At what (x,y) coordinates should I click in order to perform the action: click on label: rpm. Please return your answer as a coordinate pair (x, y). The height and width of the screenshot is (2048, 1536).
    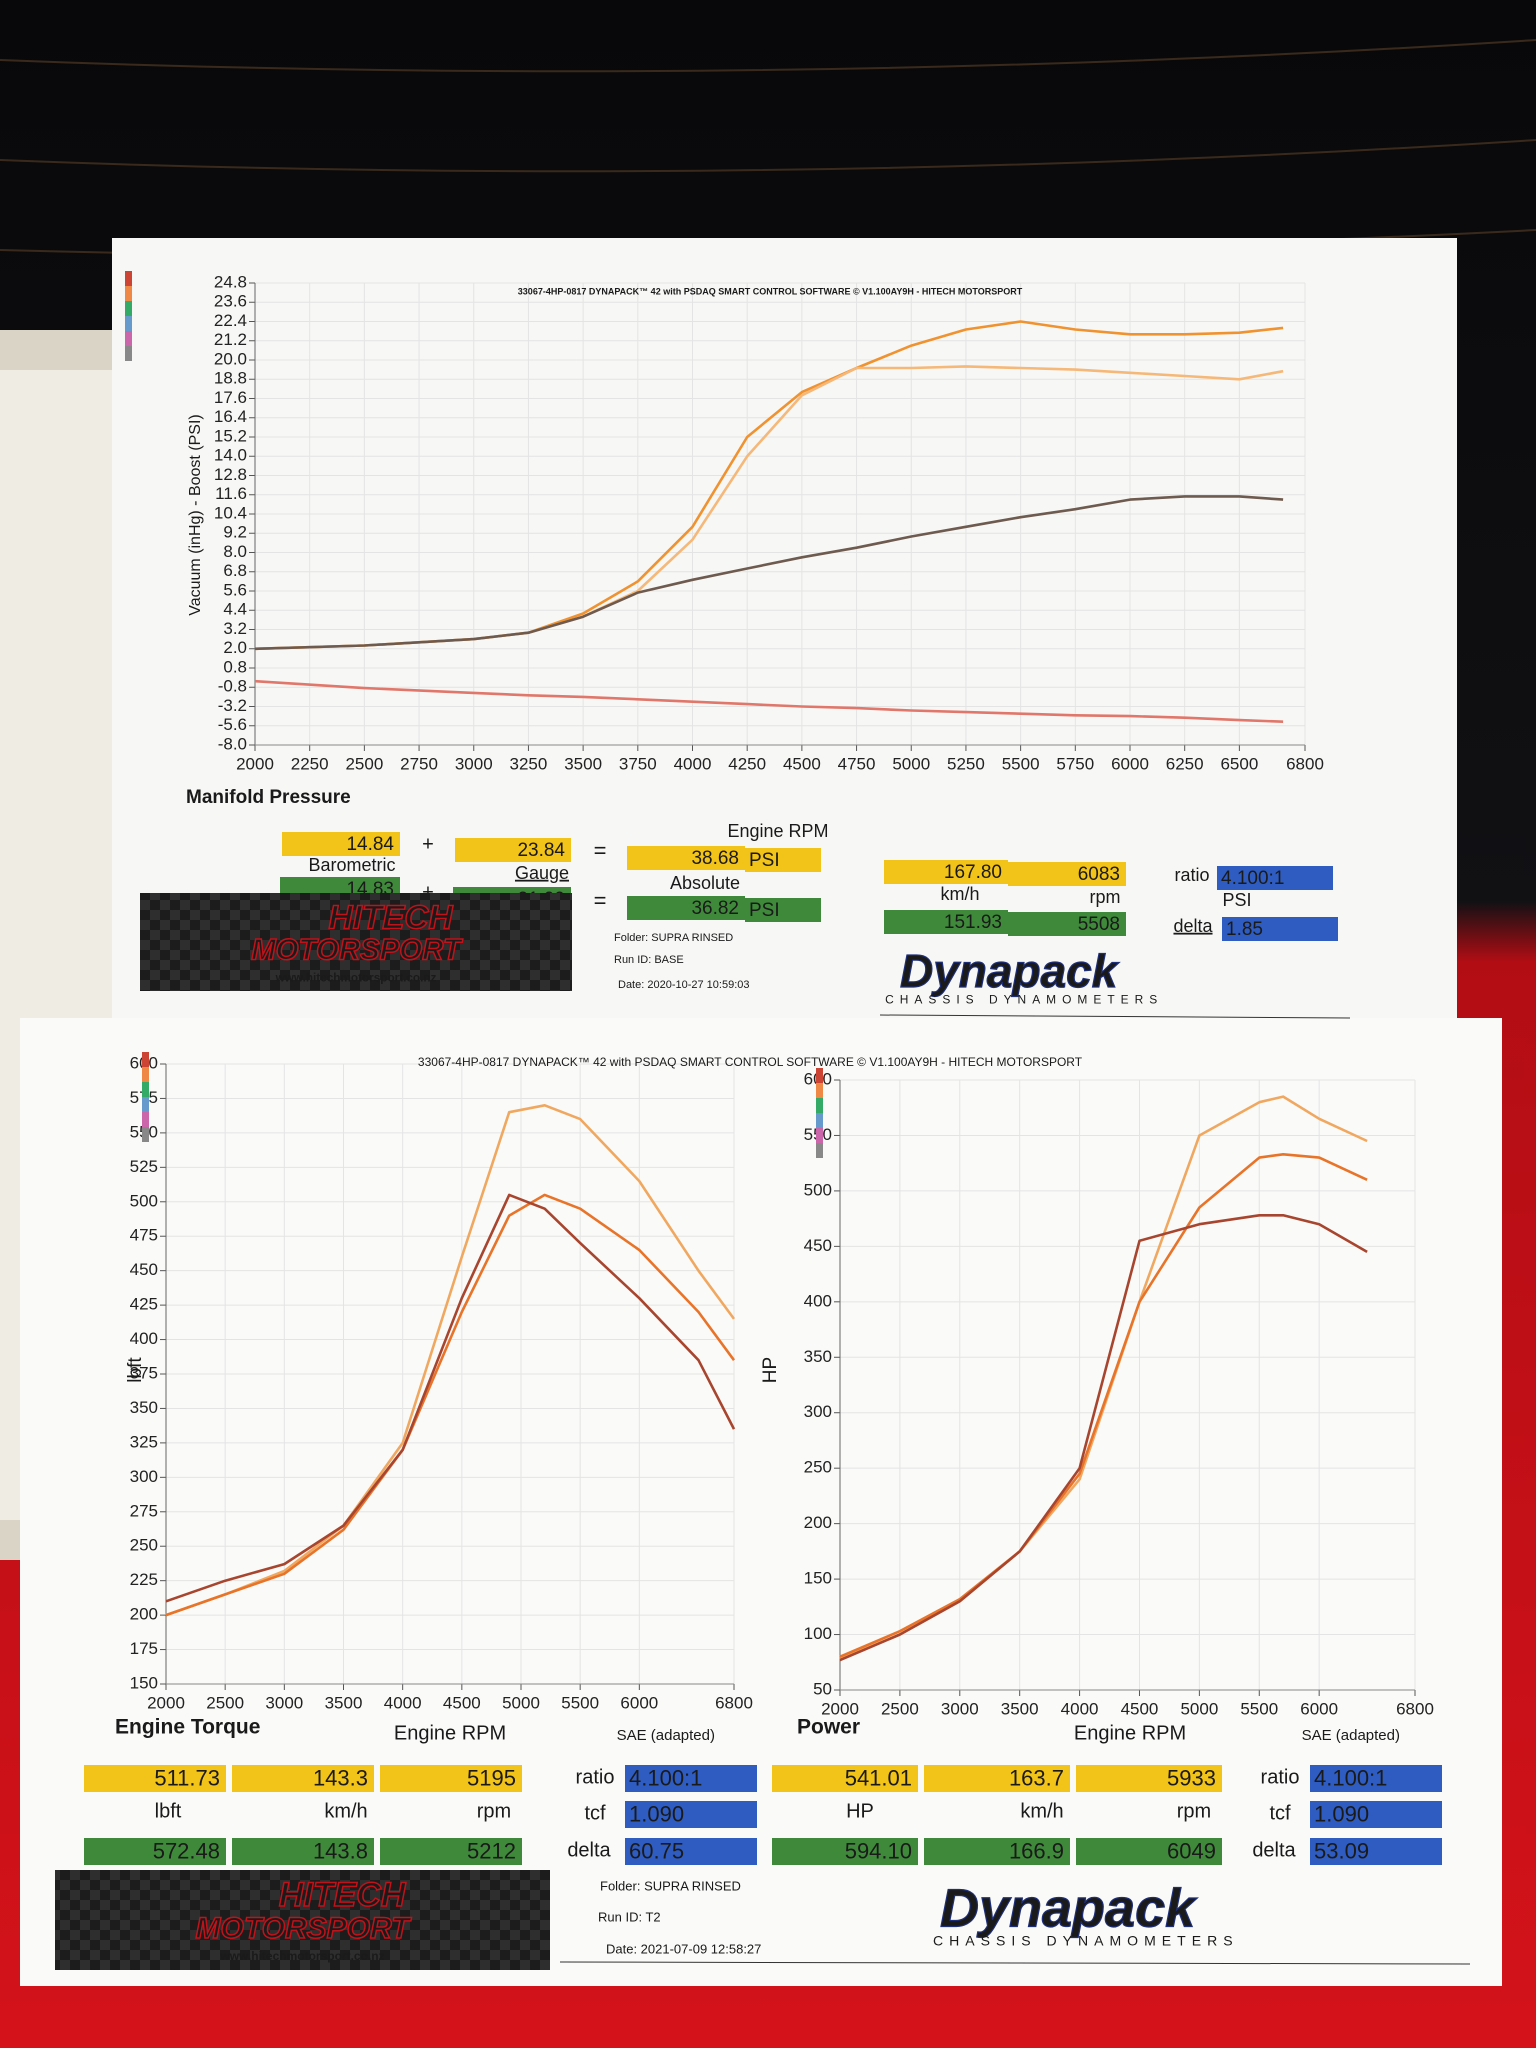
    Looking at the image, I should click on (1105, 897).